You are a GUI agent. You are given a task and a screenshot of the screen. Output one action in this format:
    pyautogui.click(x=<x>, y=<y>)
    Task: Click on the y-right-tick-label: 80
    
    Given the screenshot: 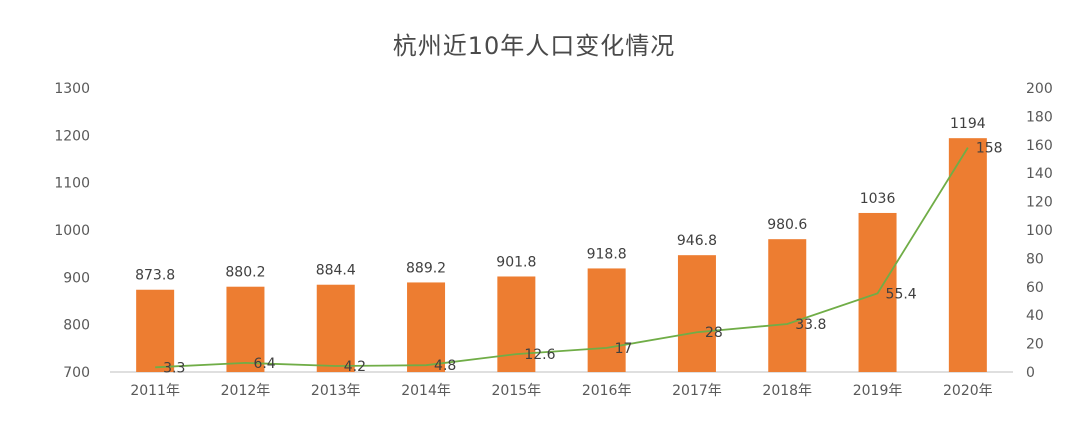 What is the action you would take?
    pyautogui.click(x=1035, y=259)
    